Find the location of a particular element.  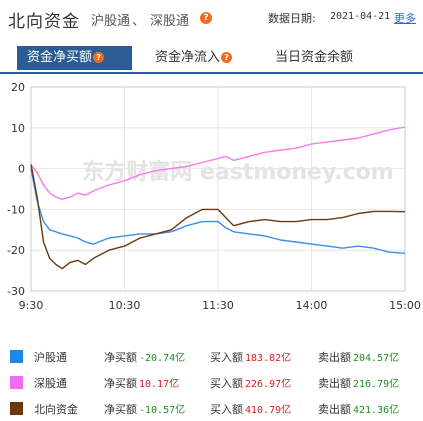

legend-row: 深股通 净买额 10.17亿 买入额 226.97亿 卖出额 216.79亿 is located at coordinates (211, 383).